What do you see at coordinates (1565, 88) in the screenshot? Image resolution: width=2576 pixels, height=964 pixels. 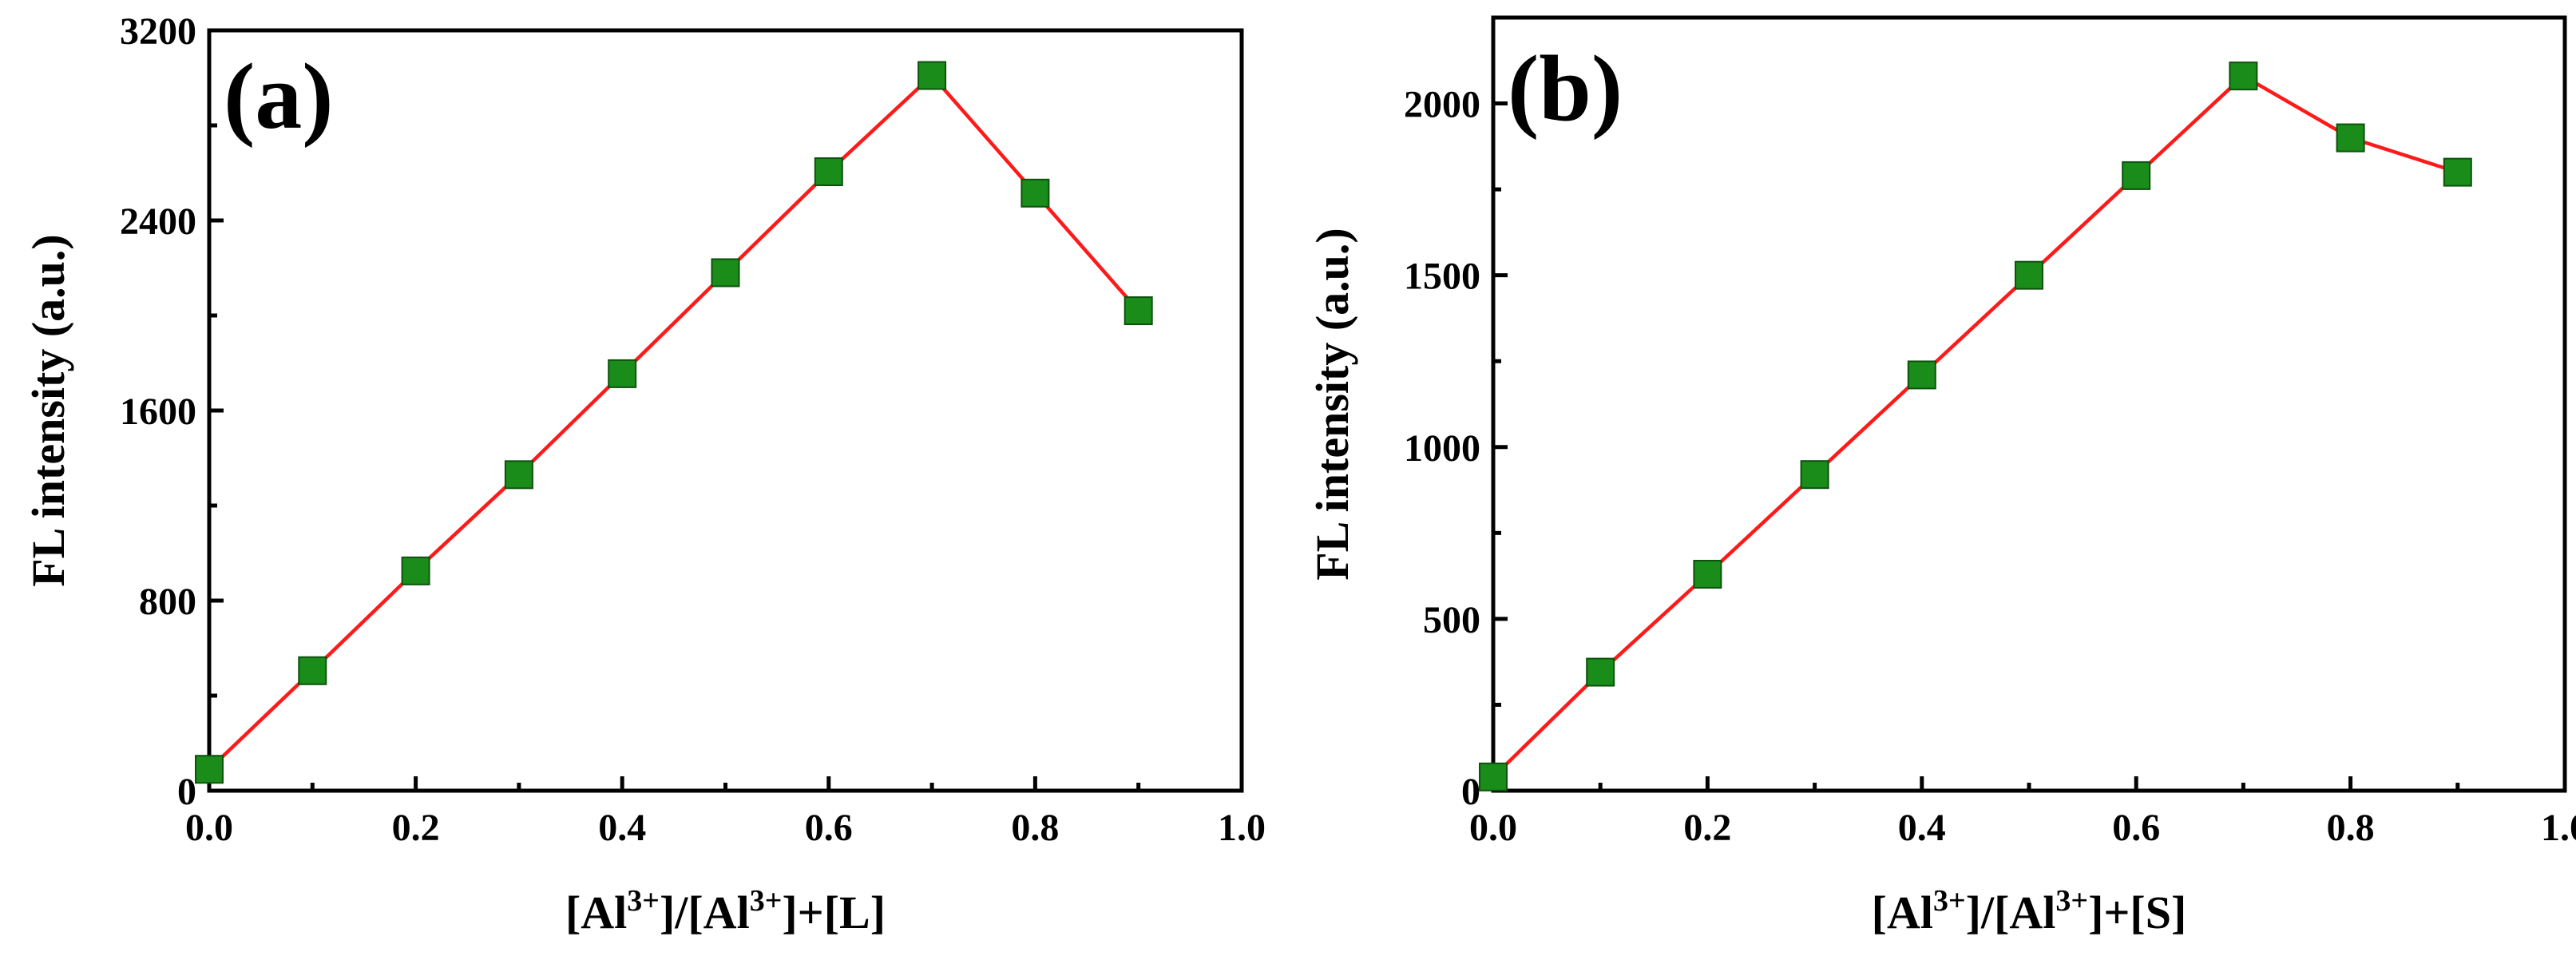 I see `panel-label: (b)` at bounding box center [1565, 88].